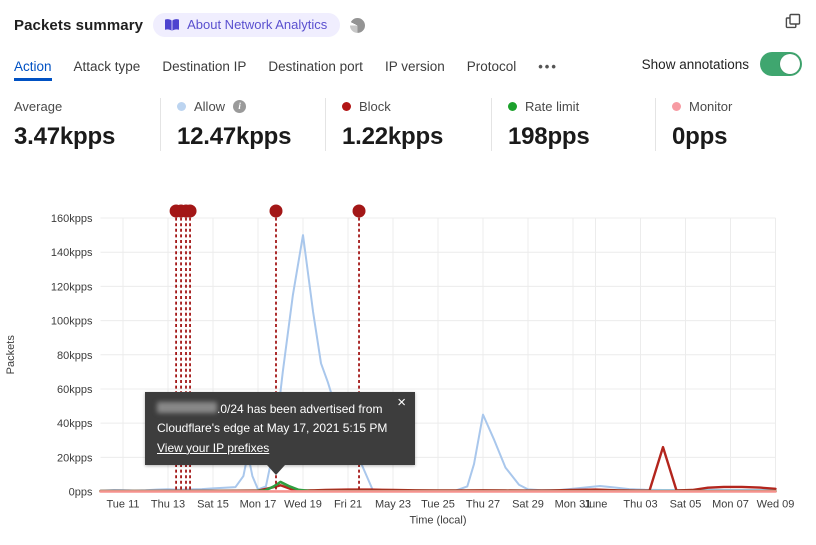 Image resolution: width=816 pixels, height=545 pixels. What do you see at coordinates (483, 505) in the screenshot?
I see `x-tick-label: Thu 27` at bounding box center [483, 505].